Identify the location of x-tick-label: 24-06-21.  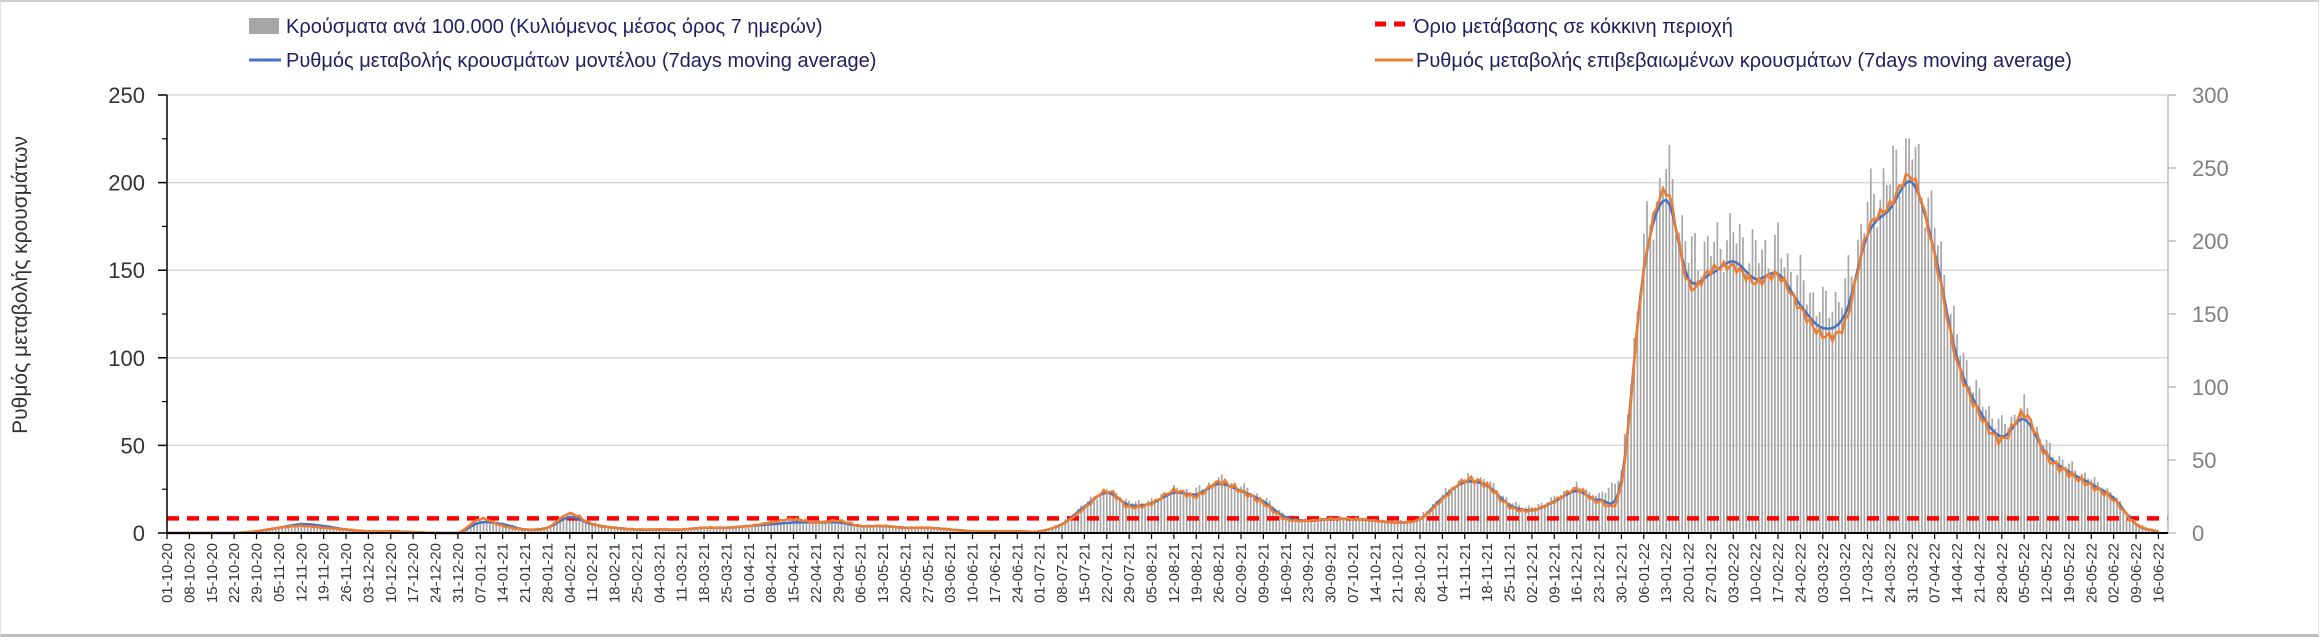
(1017, 573).